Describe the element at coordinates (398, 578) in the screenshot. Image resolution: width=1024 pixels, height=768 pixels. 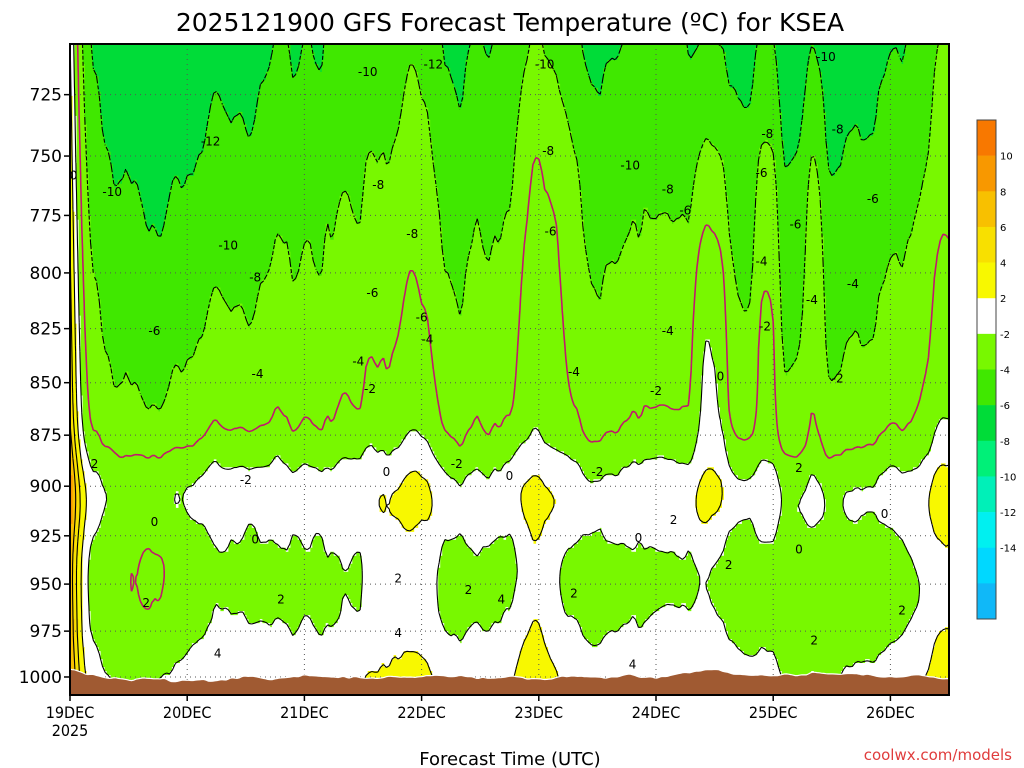
I see `contour-label-20: 2` at that location.